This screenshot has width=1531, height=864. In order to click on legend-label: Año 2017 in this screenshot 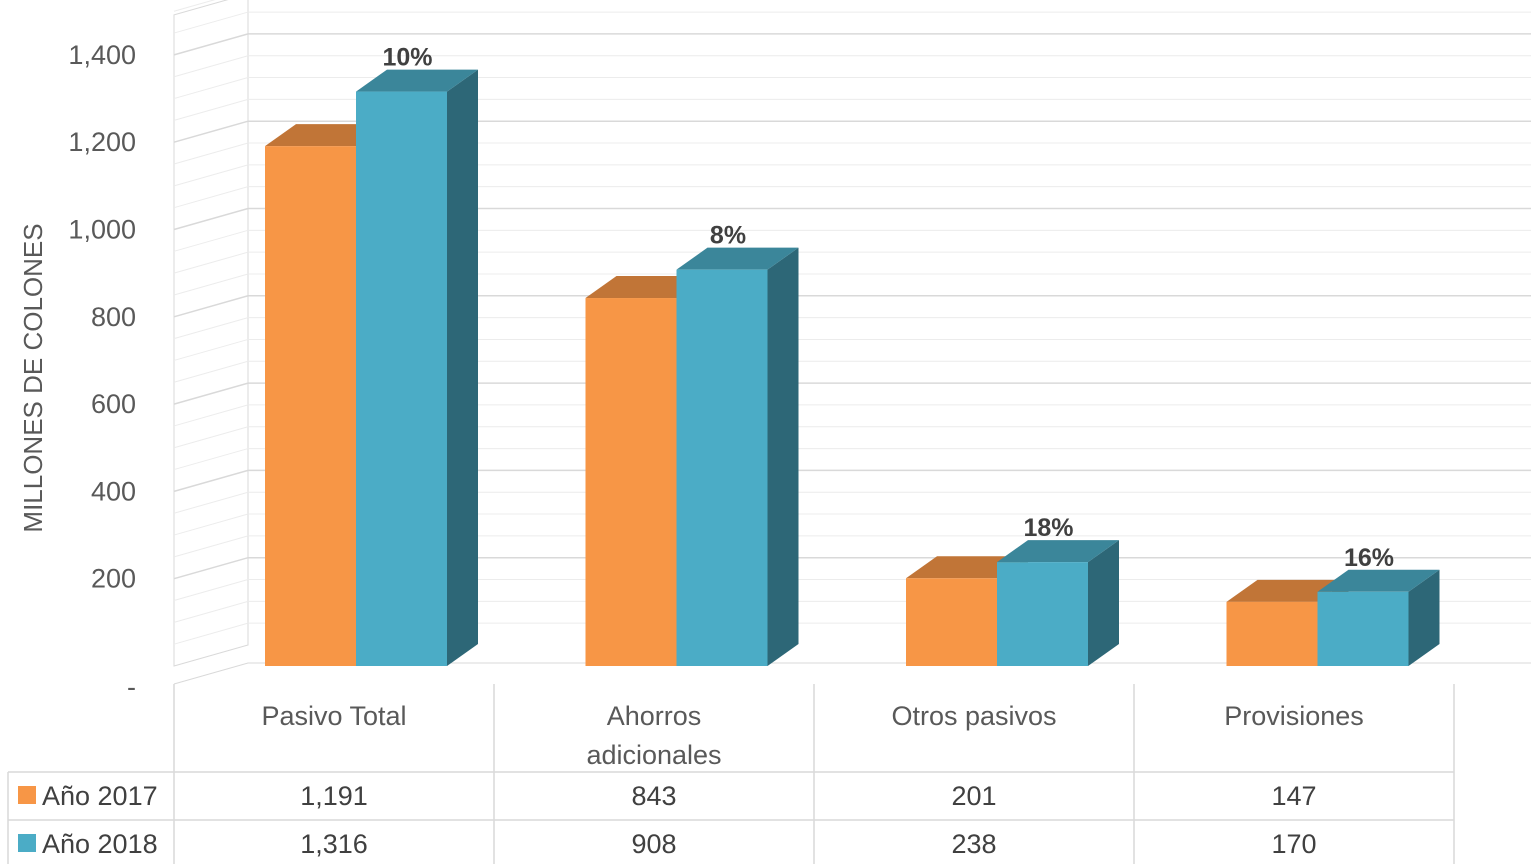, I will do `click(100, 796)`.